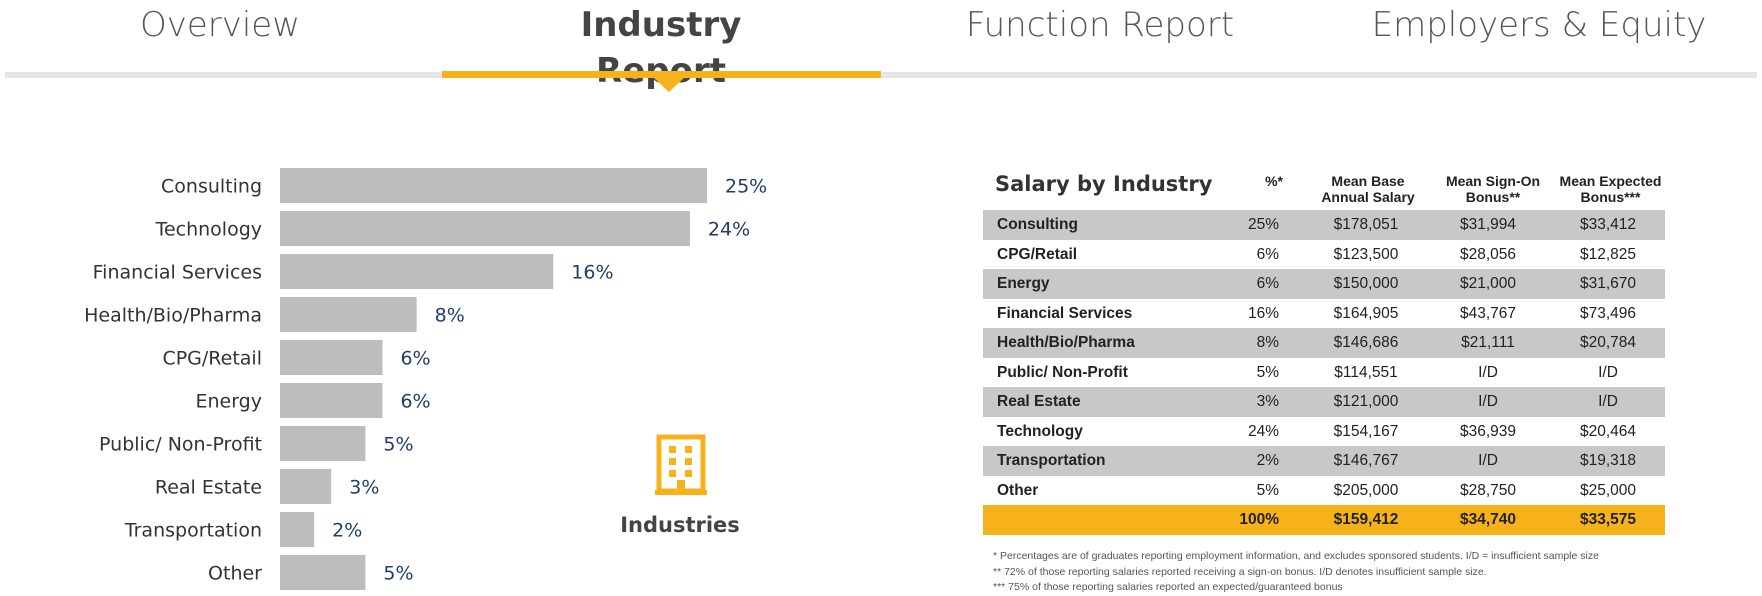 This screenshot has width=1762, height=596. I want to click on category-label: Transportation, so click(193, 531).